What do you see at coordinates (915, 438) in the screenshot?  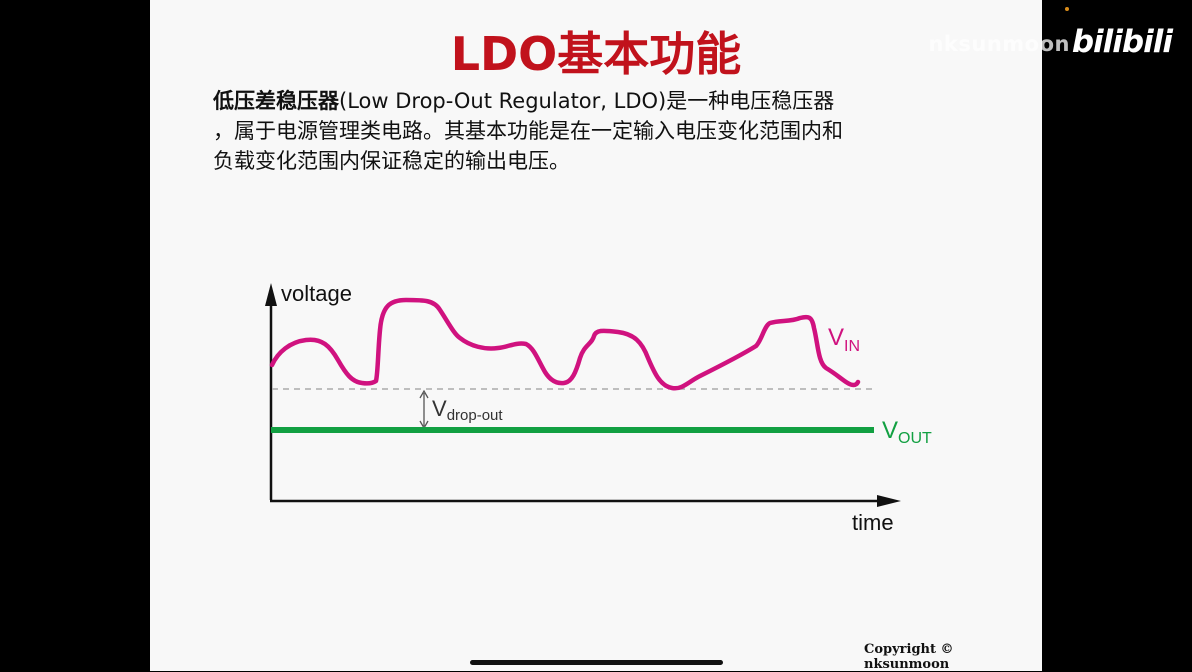 I see `vout-label-sub: OUT` at bounding box center [915, 438].